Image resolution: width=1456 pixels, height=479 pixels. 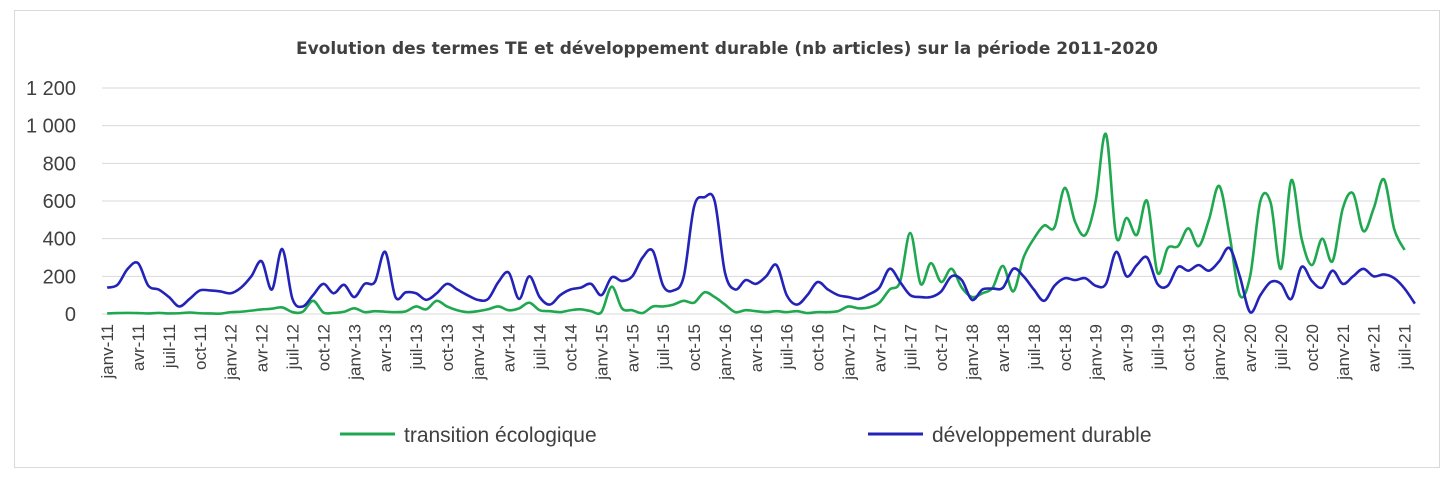 What do you see at coordinates (292, 347) in the screenshot?
I see `x-tick-label: juil-12` at bounding box center [292, 347].